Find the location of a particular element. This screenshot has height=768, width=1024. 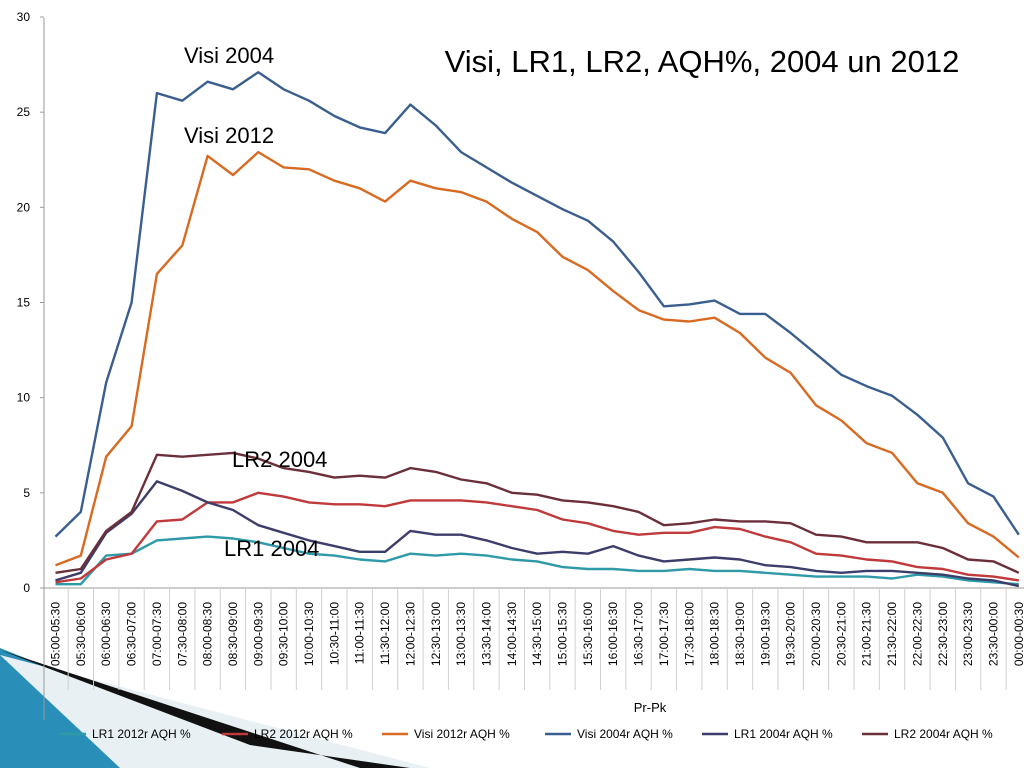

x-tick-label: 07:00-07:30 is located at coordinates (157, 634).